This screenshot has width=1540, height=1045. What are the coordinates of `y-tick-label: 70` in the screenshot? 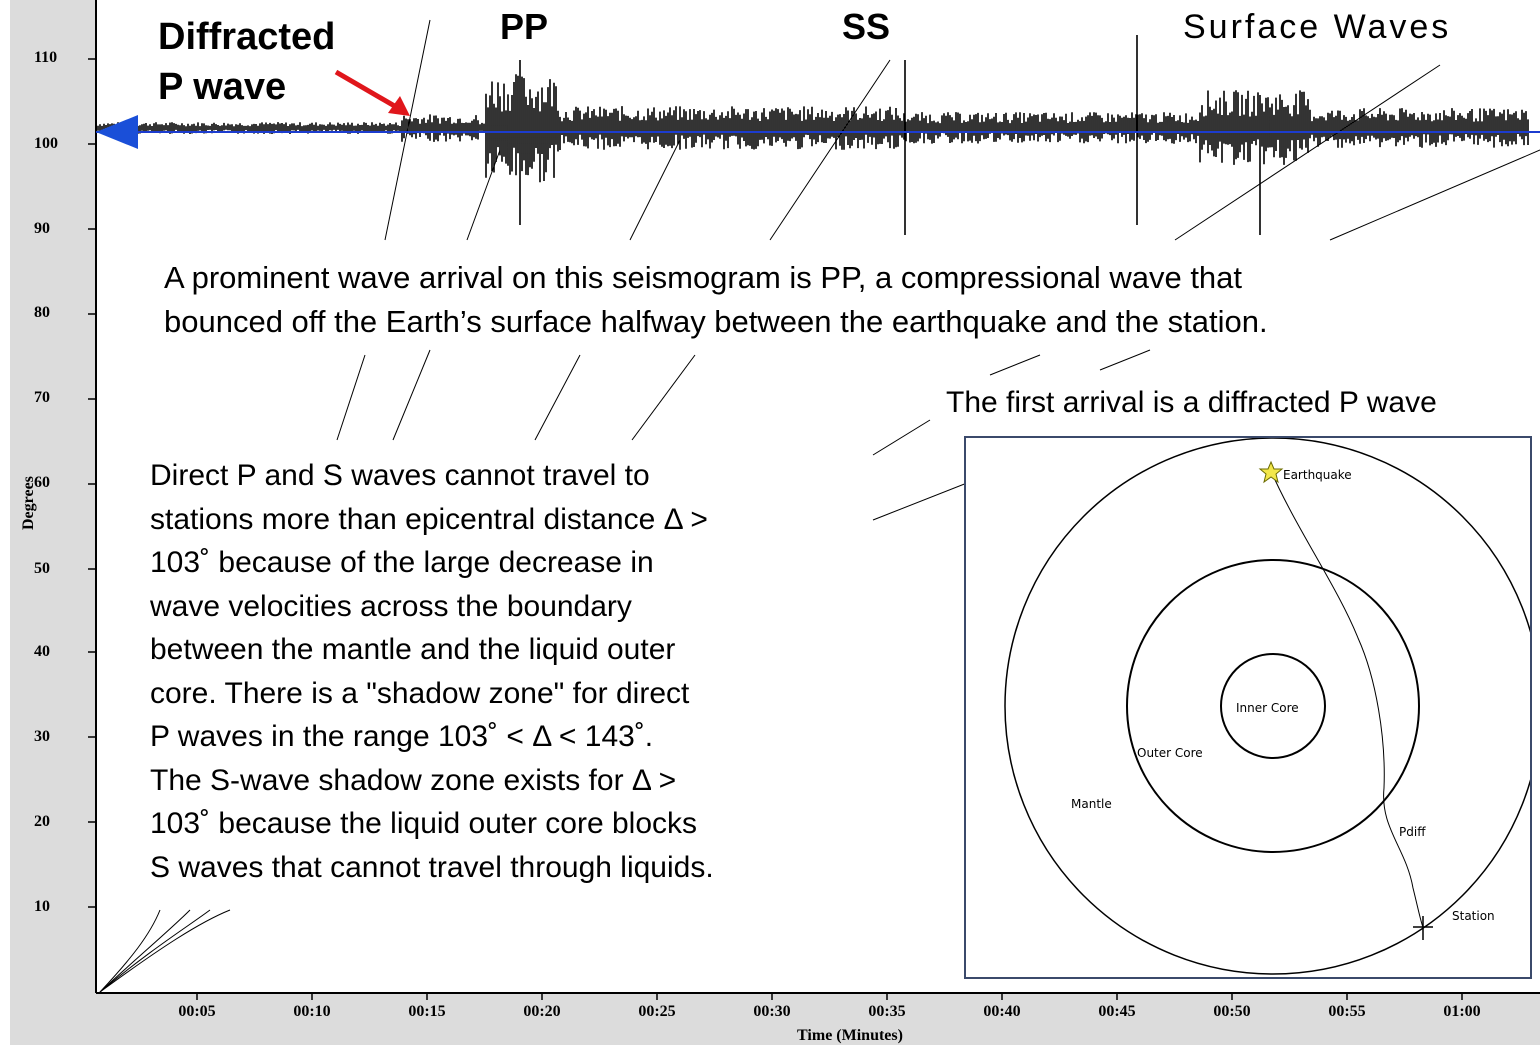 It's located at (42, 397).